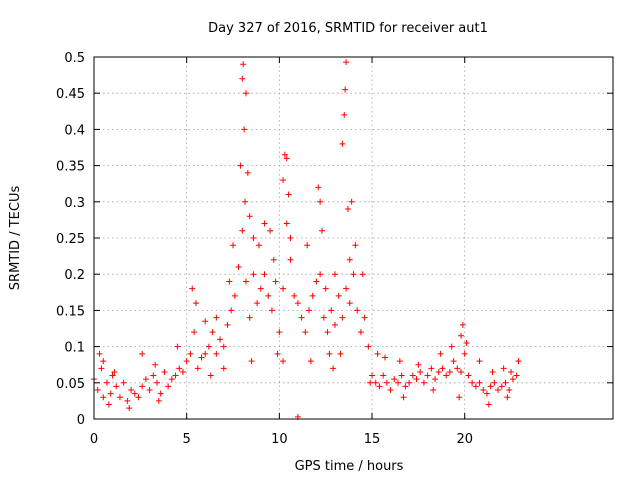  I want to click on x-tick-label: 20, so click(464, 439).